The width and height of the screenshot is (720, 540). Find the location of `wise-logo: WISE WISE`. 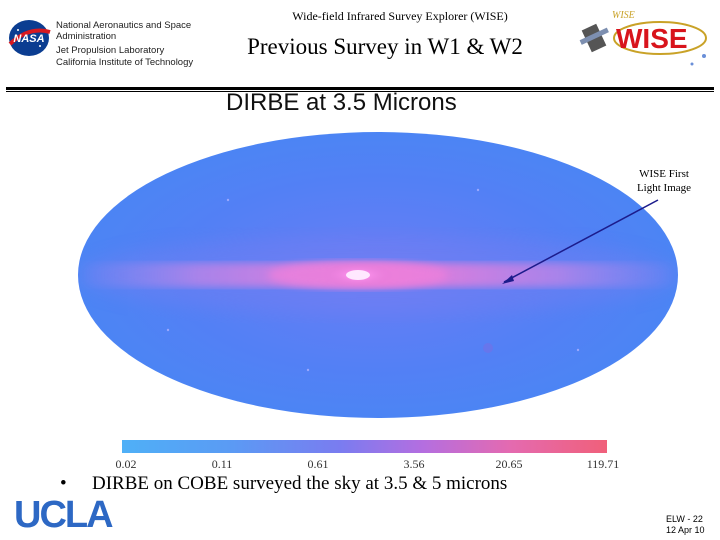

wise-logo: WISE WISE is located at coordinates (642, 40).